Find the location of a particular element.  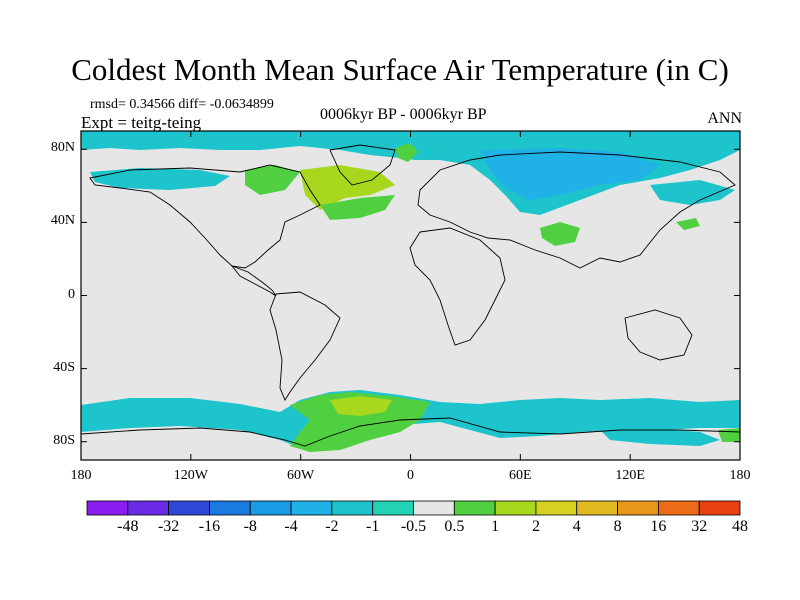

lon-label: 120E is located at coordinates (630, 475).